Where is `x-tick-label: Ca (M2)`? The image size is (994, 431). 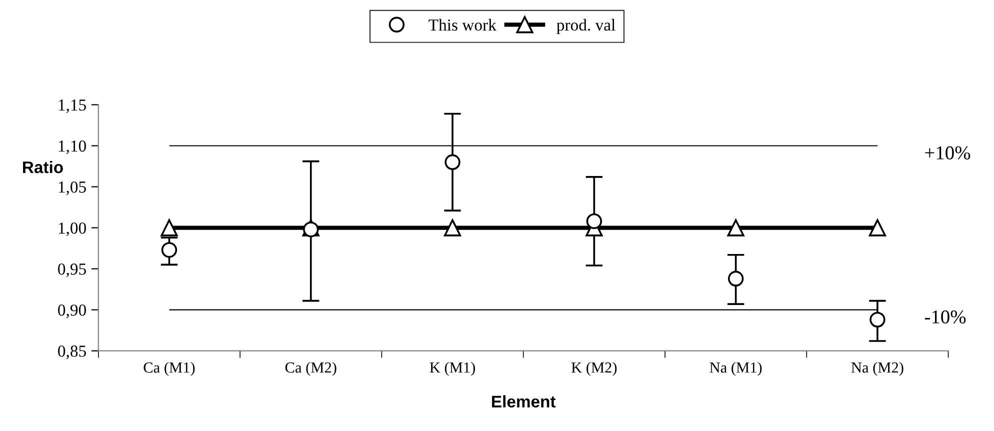
x-tick-label: Ca (M2) is located at coordinates (310, 369).